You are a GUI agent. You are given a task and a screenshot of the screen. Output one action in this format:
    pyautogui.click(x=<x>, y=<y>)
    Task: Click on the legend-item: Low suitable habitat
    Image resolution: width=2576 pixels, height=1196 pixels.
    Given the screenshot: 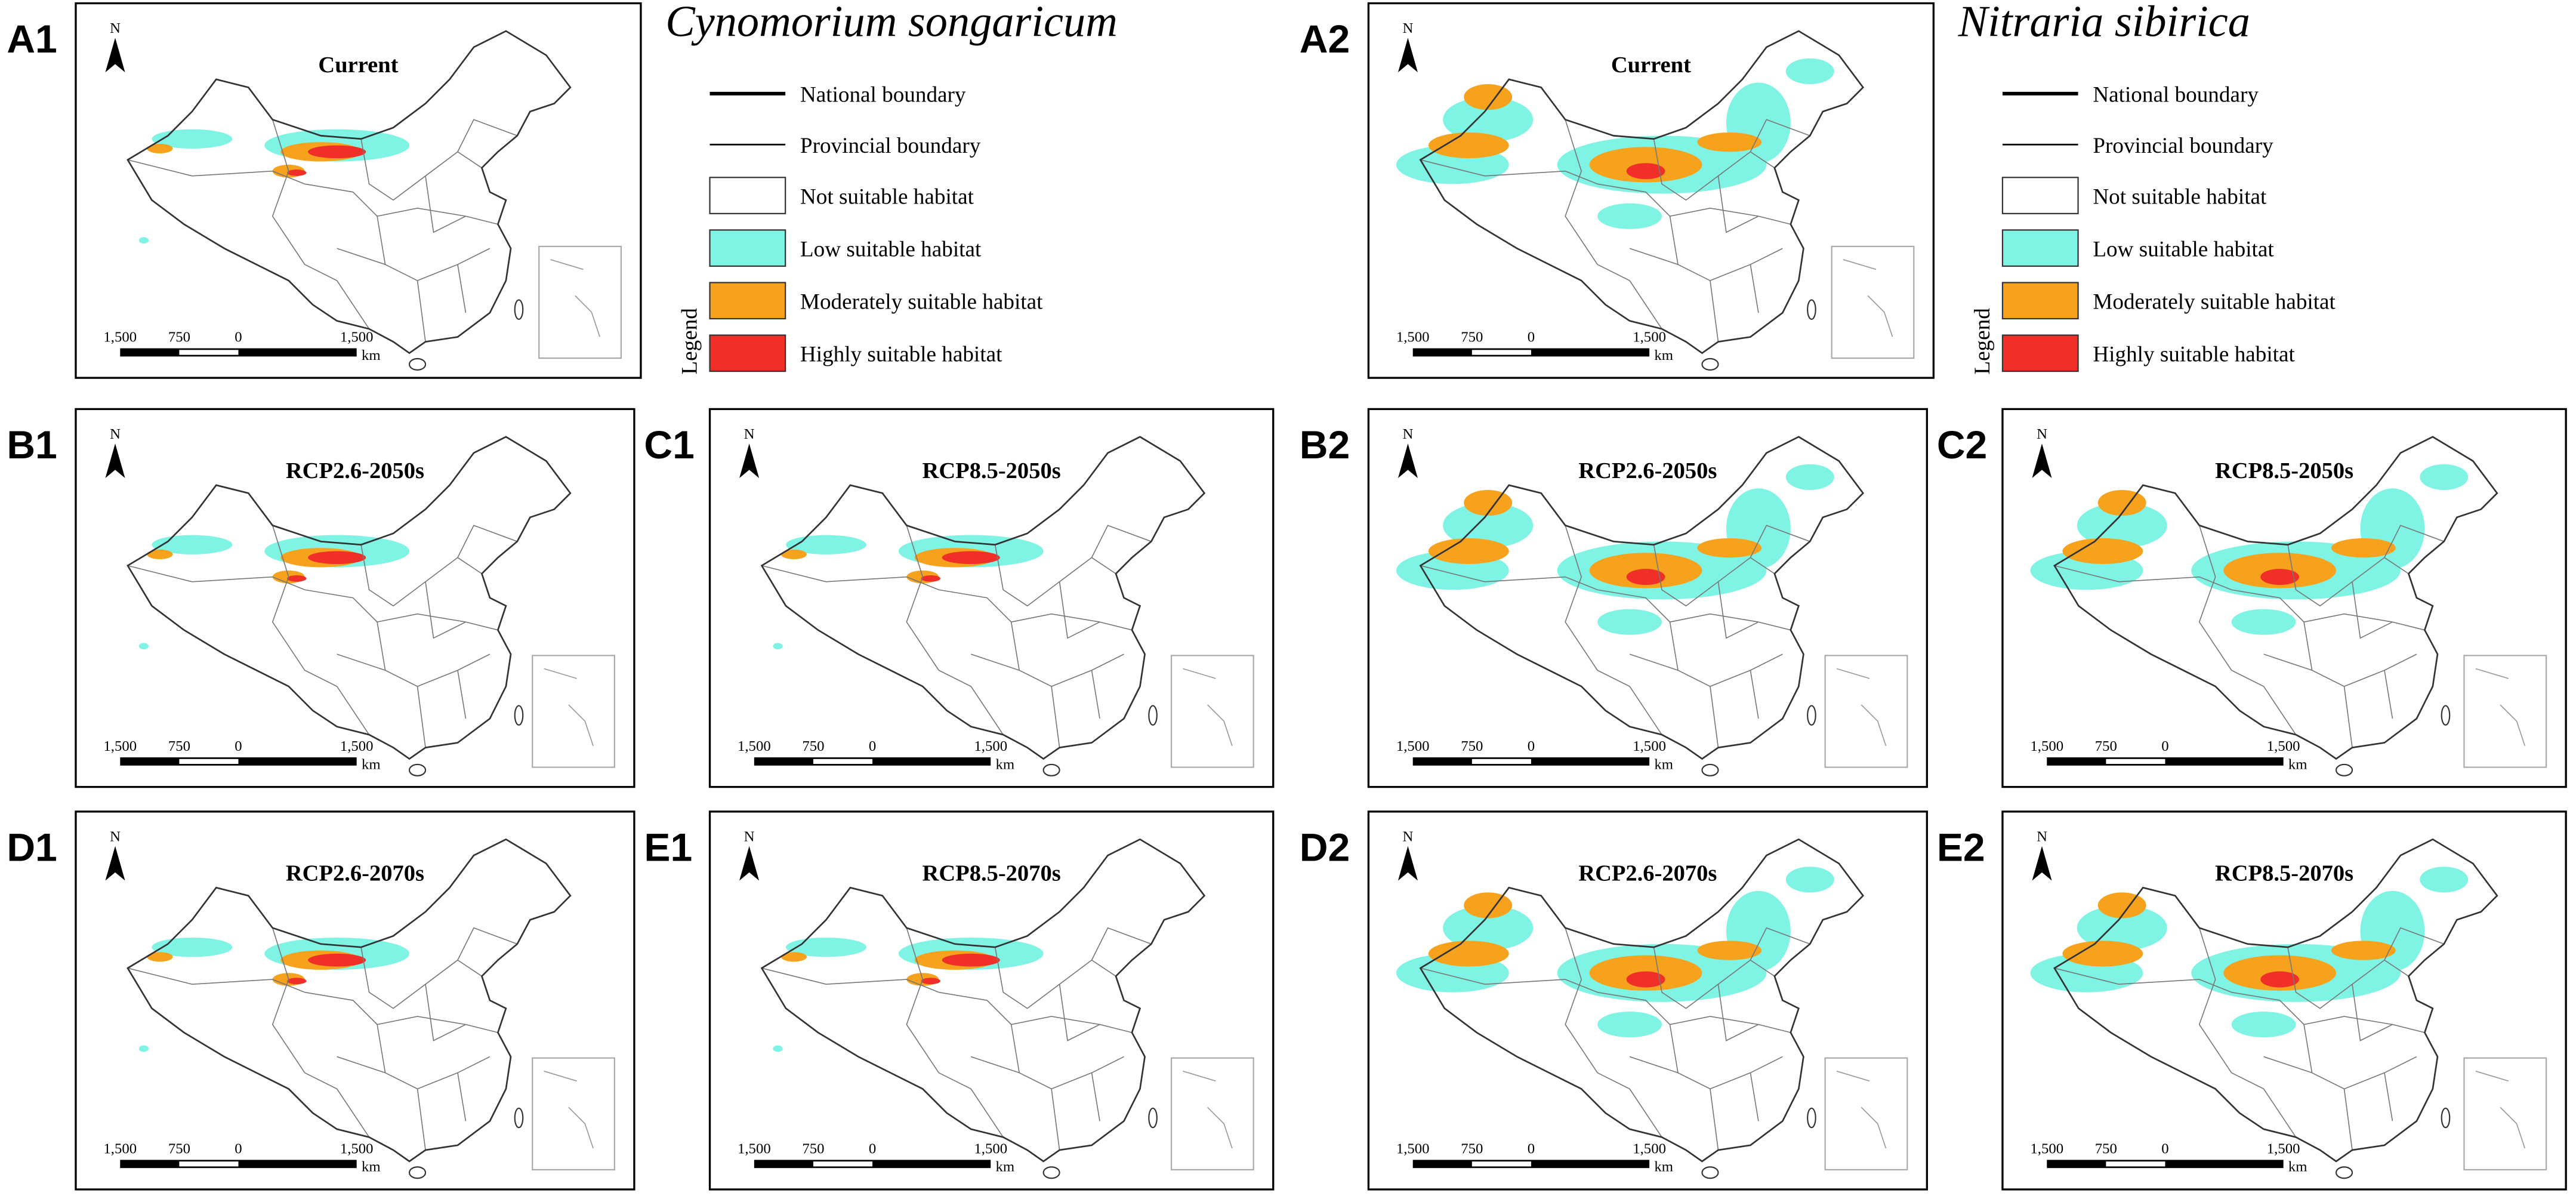 What is the action you would take?
    pyautogui.click(x=891, y=249)
    